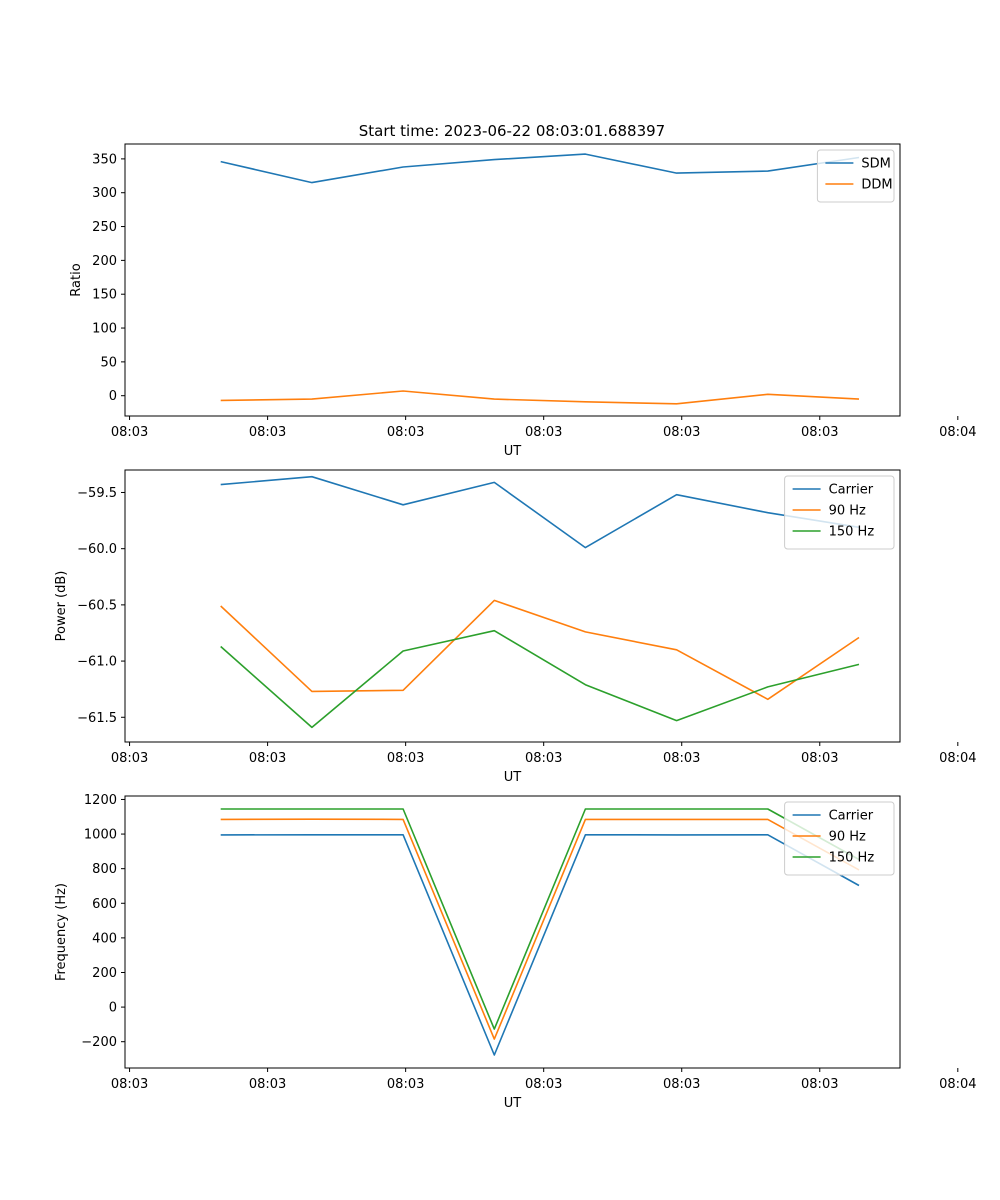 This screenshot has height=1200, width=1000. I want to click on y-axis-label: Ratio, so click(76, 279).